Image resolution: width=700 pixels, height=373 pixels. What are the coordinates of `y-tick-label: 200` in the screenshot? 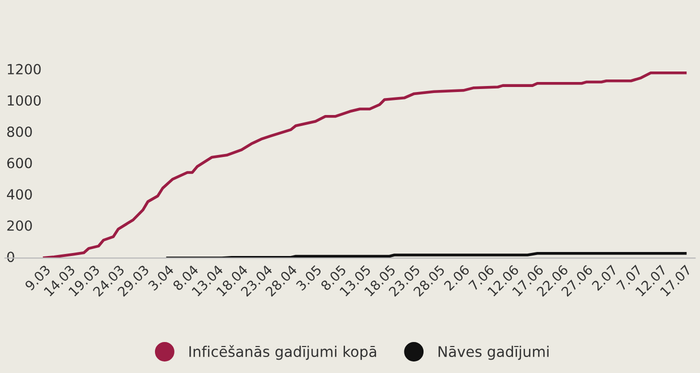 It's located at (19, 225).